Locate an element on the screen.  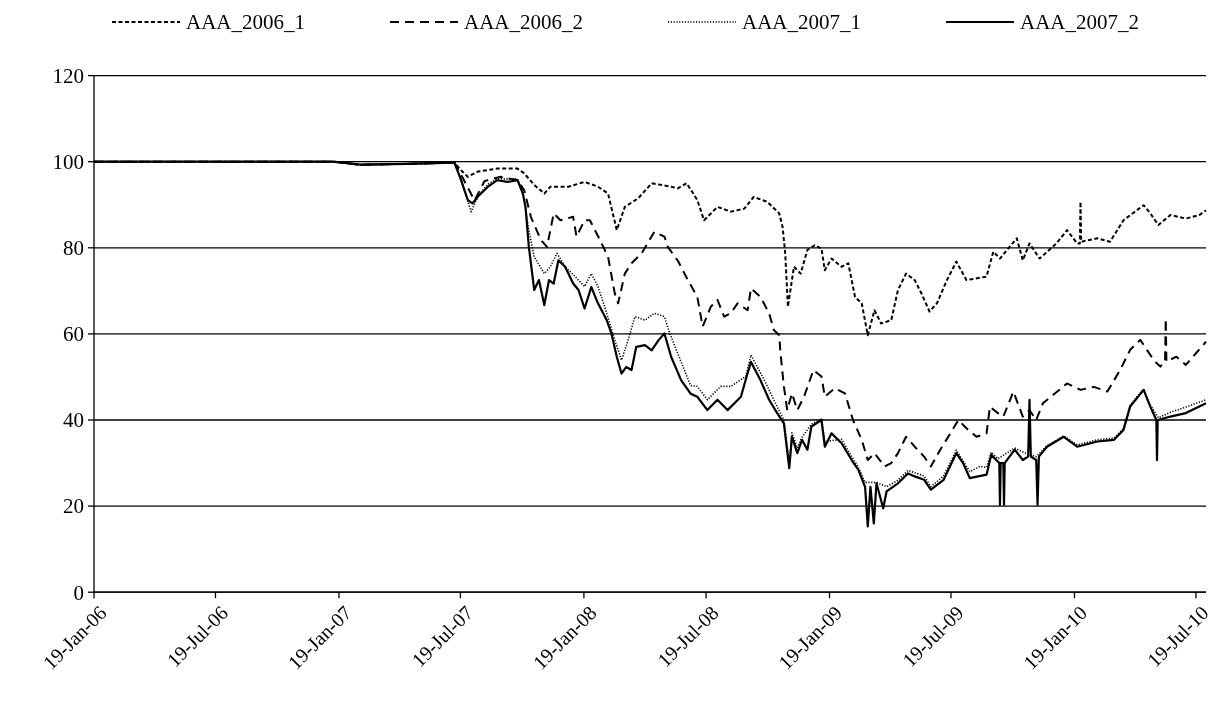
y-tick-label: 40 is located at coordinates (73, 420).